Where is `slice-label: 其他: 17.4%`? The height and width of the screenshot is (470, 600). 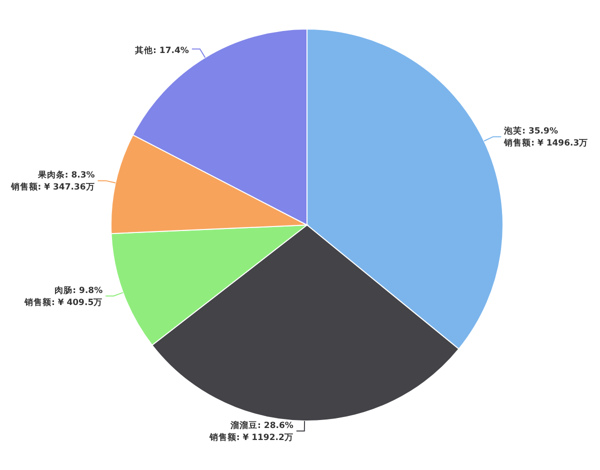
slice-label: 其他: 17.4% is located at coordinates (162, 50).